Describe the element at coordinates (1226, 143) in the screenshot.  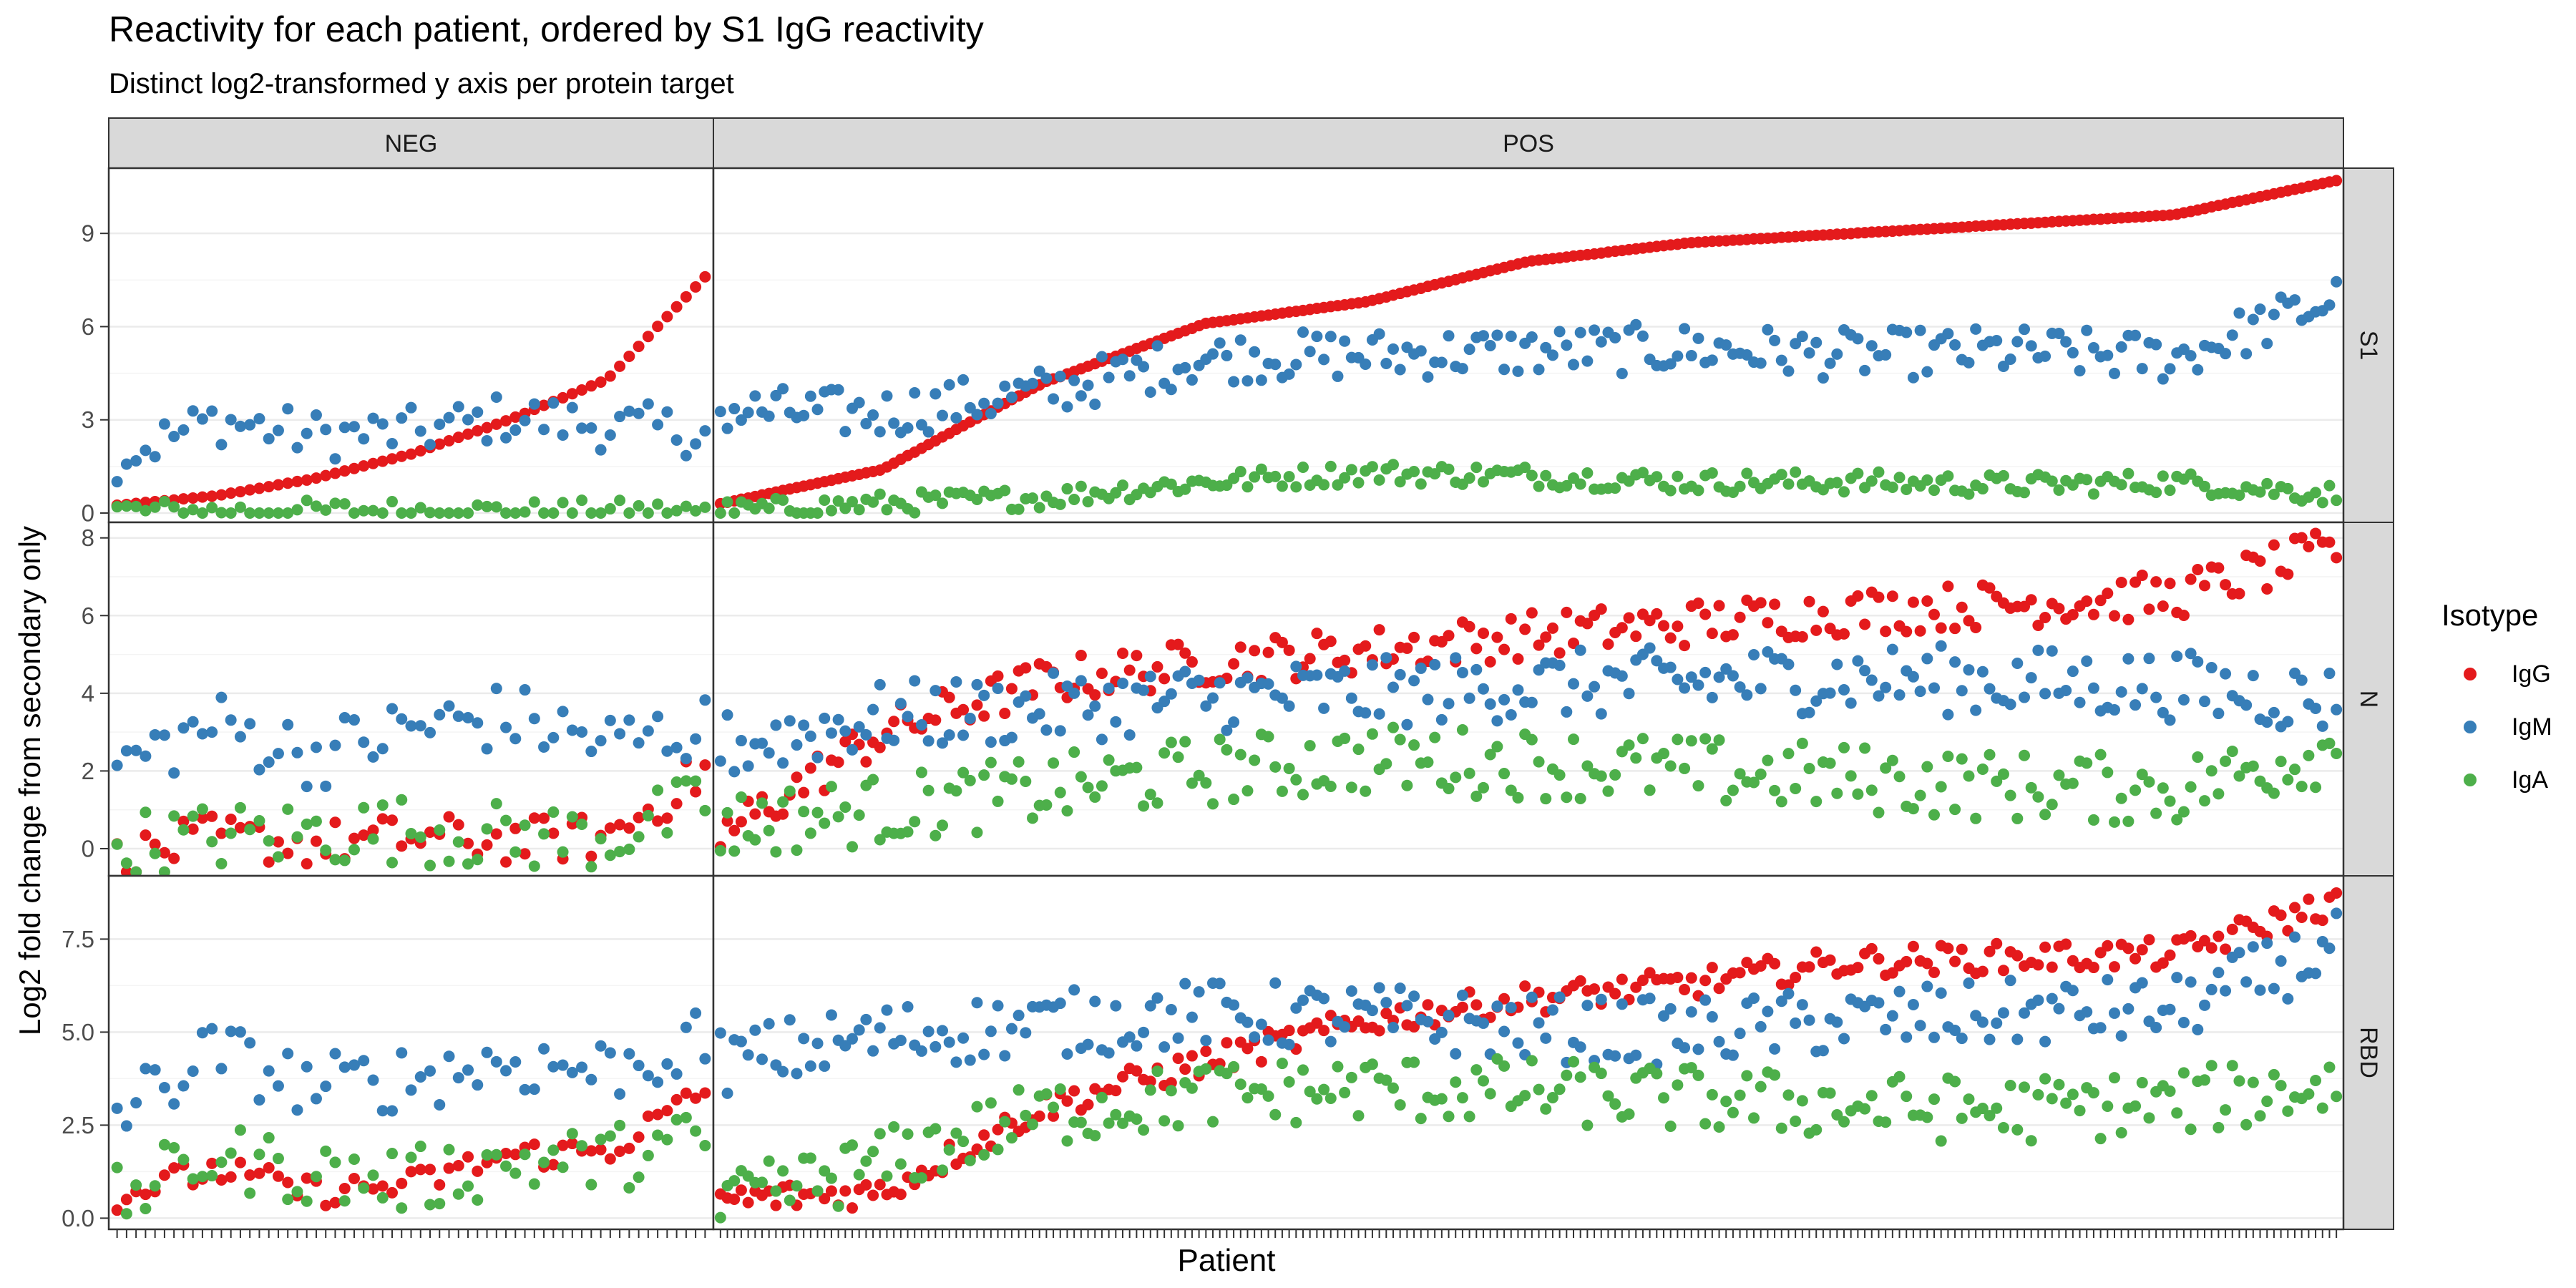
I see `column-strips: NEG POS` at that location.